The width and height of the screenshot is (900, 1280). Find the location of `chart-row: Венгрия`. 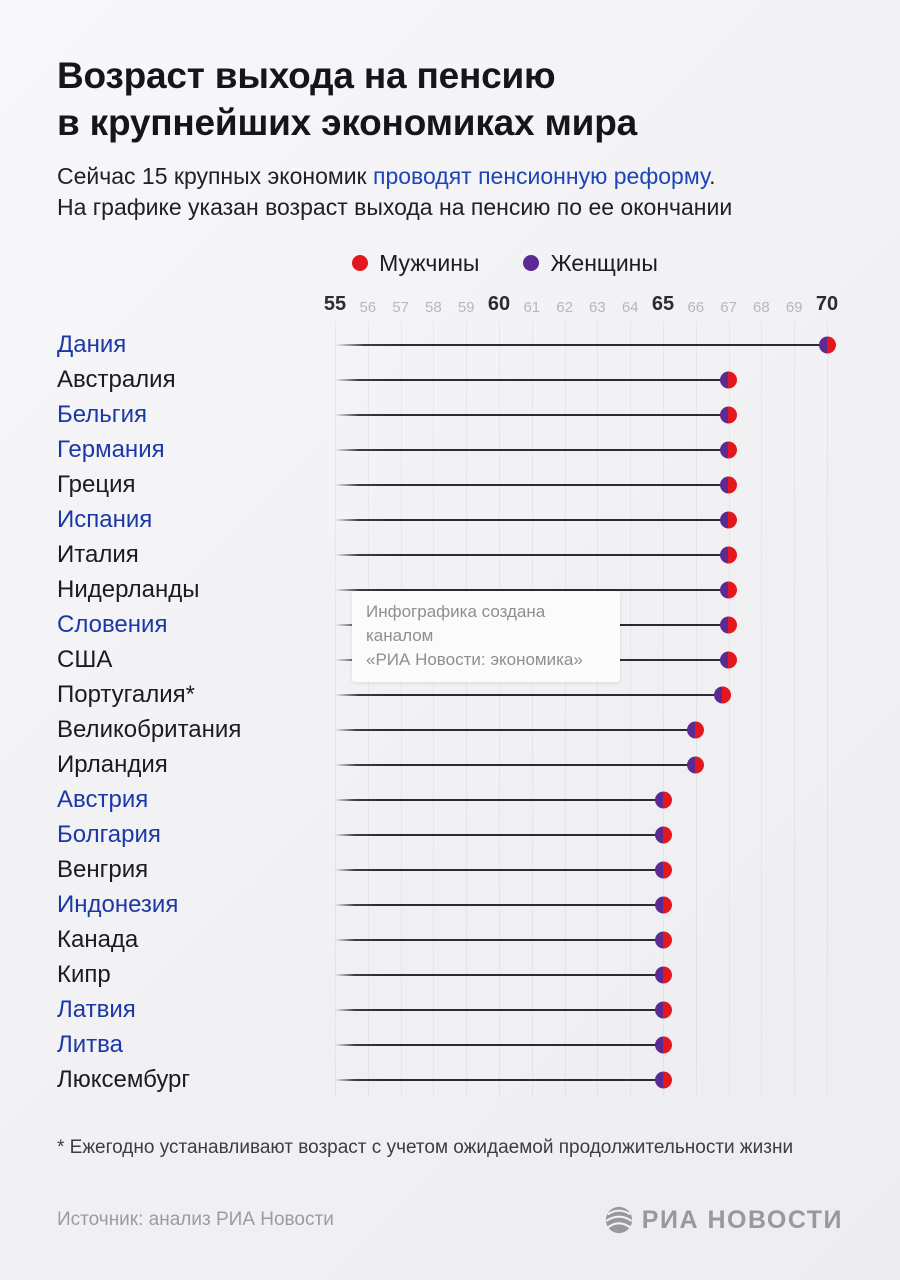

chart-row: Венгрия is located at coordinates (450, 869).